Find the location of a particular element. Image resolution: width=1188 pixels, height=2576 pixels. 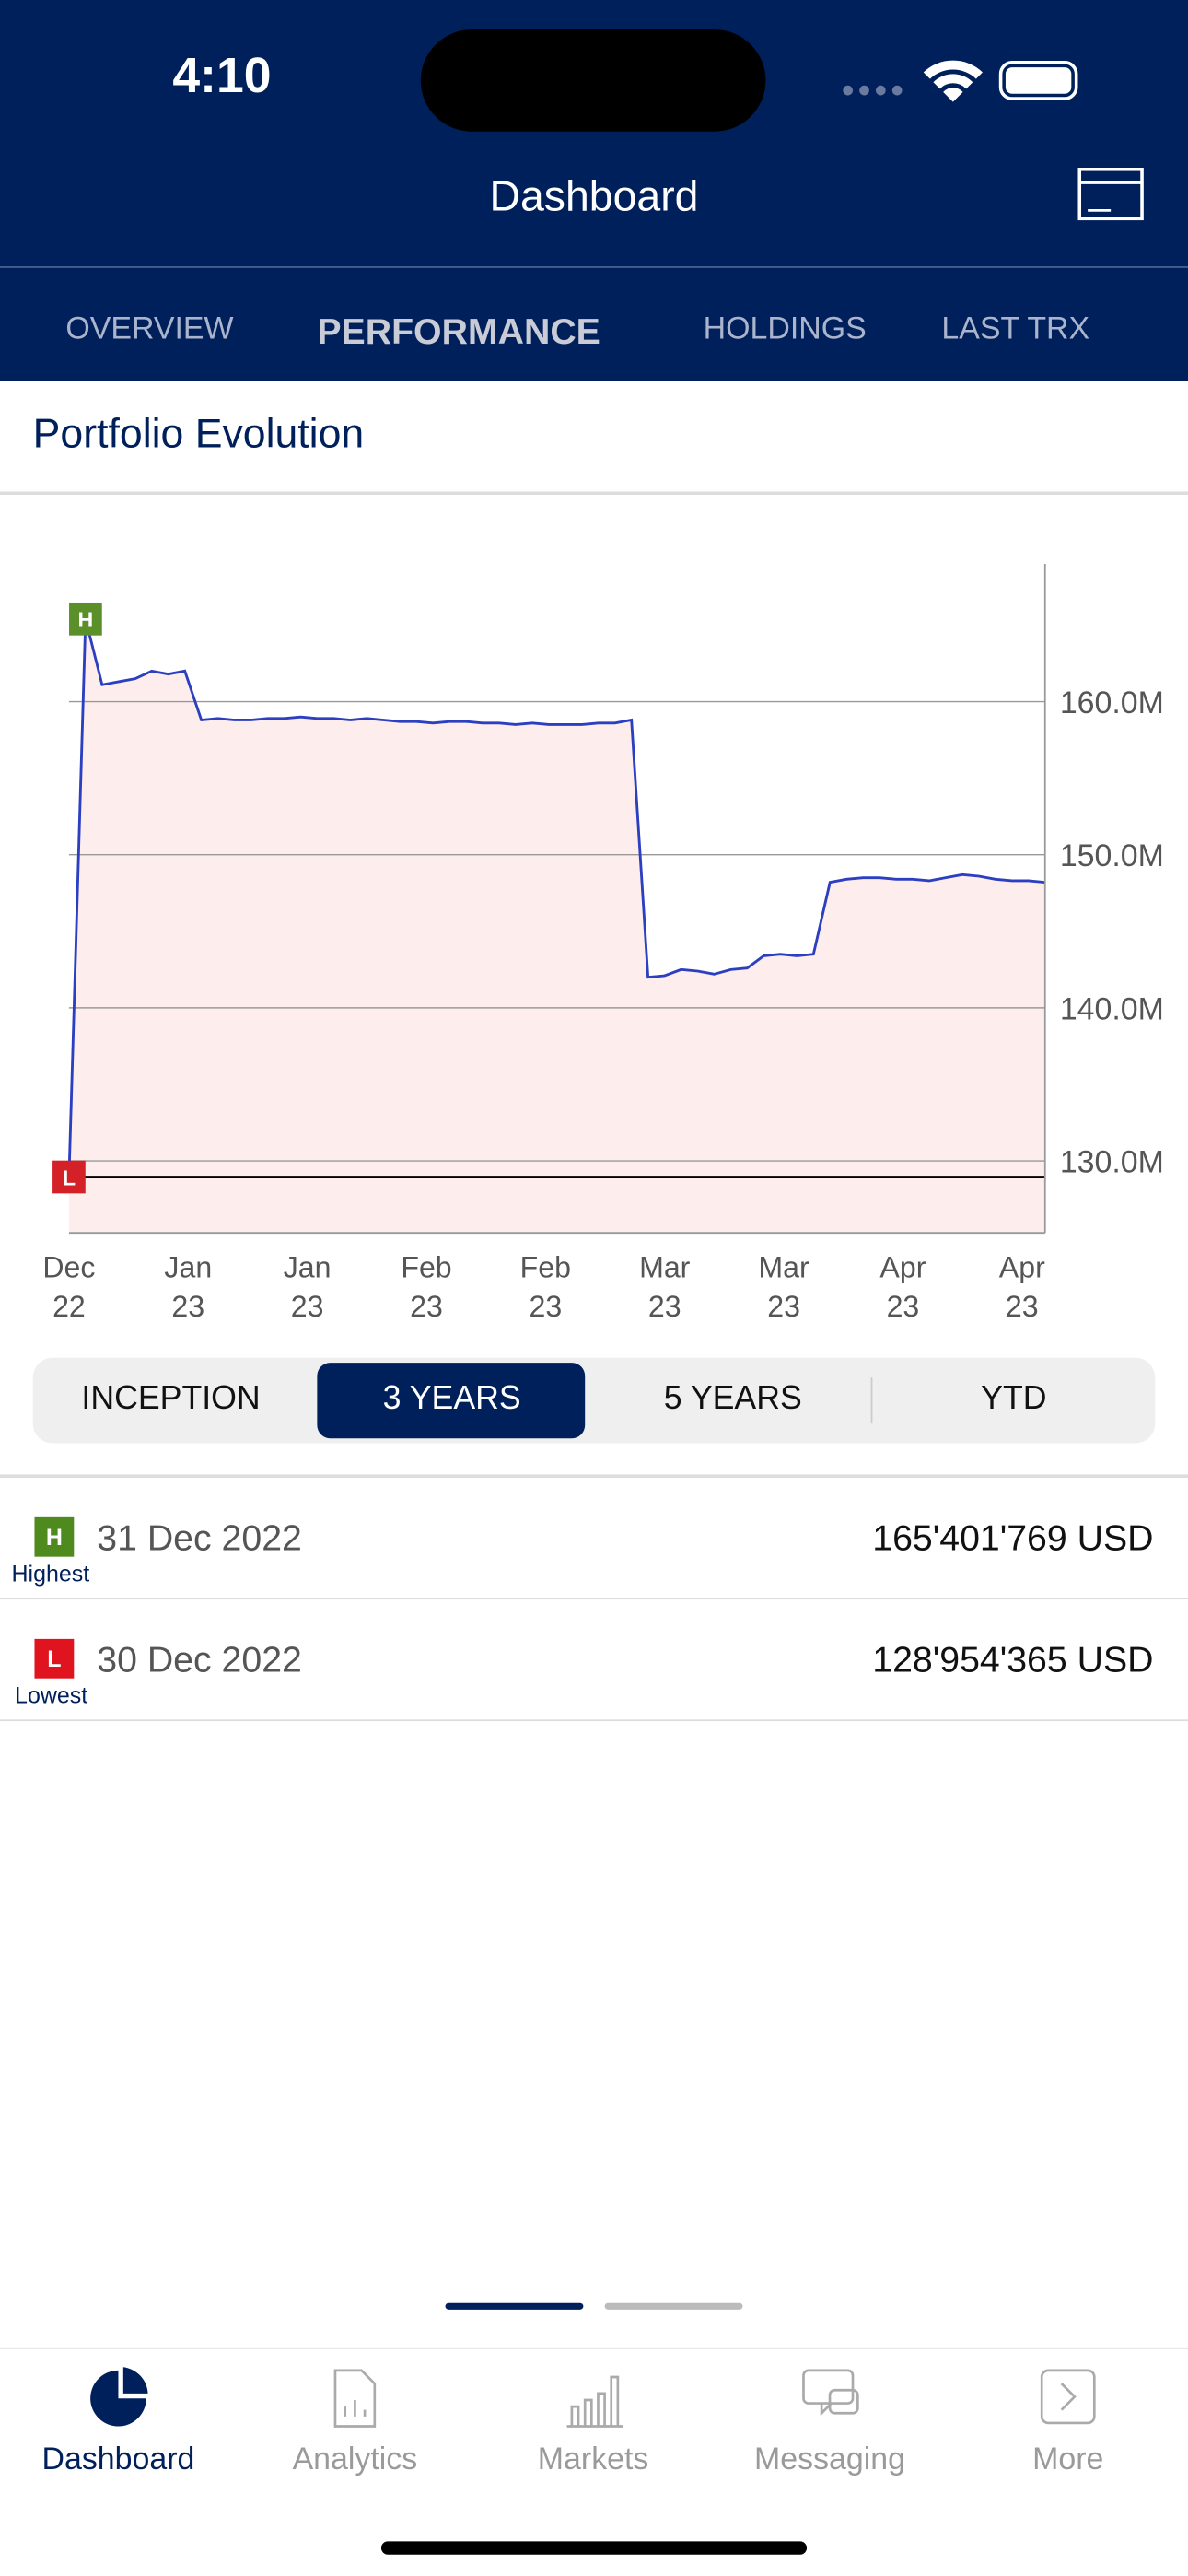

icon-dashboard is located at coordinates (119, 2397).